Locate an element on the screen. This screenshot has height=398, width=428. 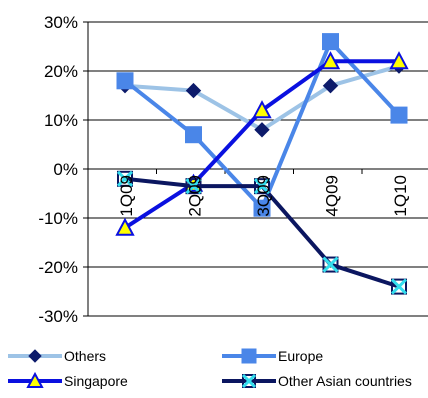
legend-item: Europe is located at coordinates (272, 356).